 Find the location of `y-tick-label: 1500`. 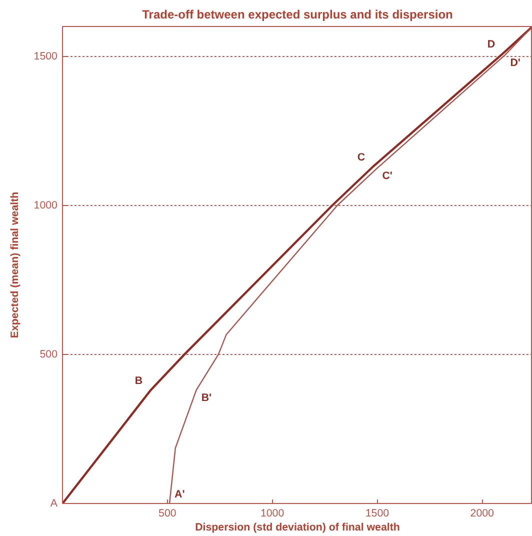

y-tick-label: 1500 is located at coordinates (46, 56).